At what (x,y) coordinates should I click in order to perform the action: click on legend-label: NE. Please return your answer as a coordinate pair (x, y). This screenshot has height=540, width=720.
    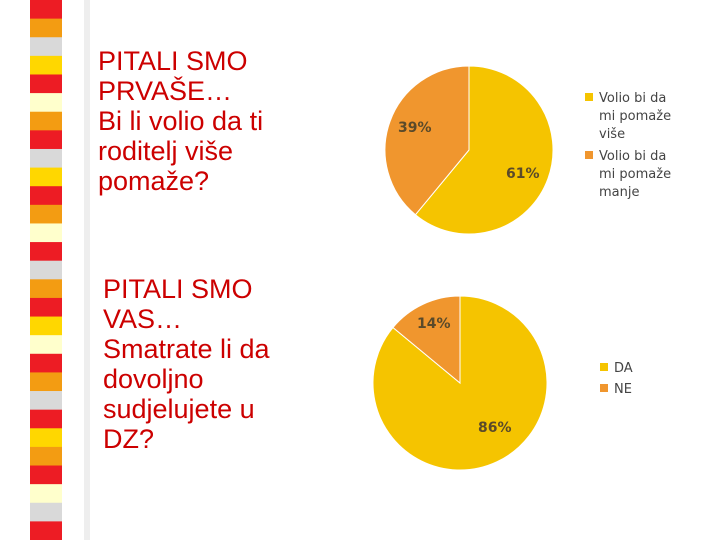
    Looking at the image, I should click on (623, 389).